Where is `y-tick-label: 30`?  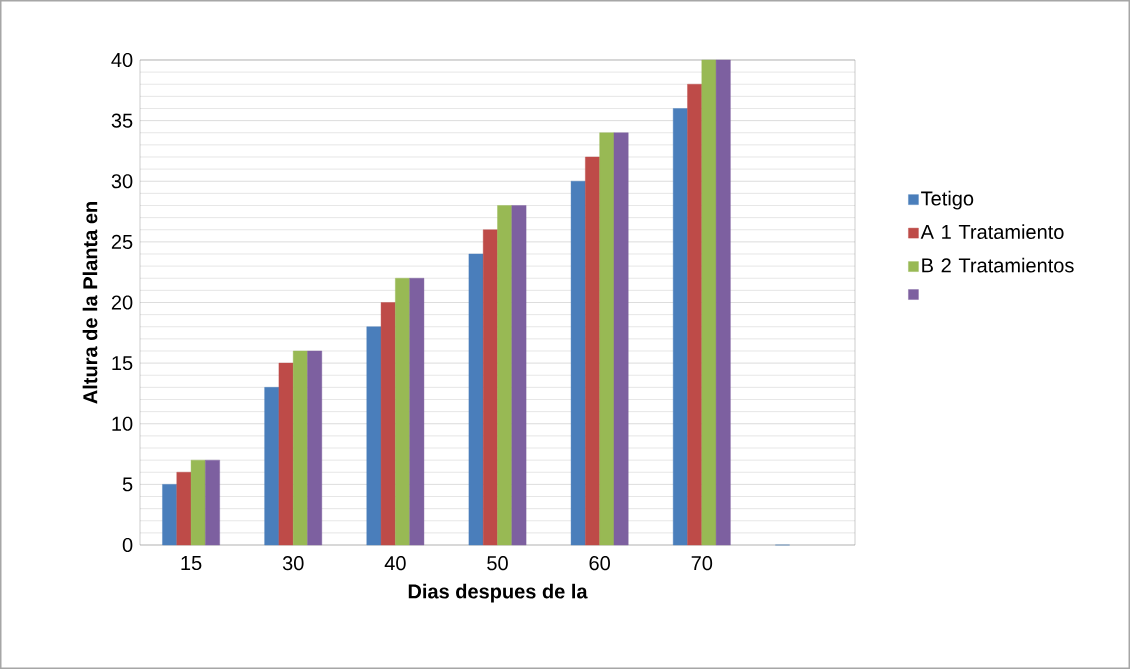 y-tick-label: 30 is located at coordinates (122, 181).